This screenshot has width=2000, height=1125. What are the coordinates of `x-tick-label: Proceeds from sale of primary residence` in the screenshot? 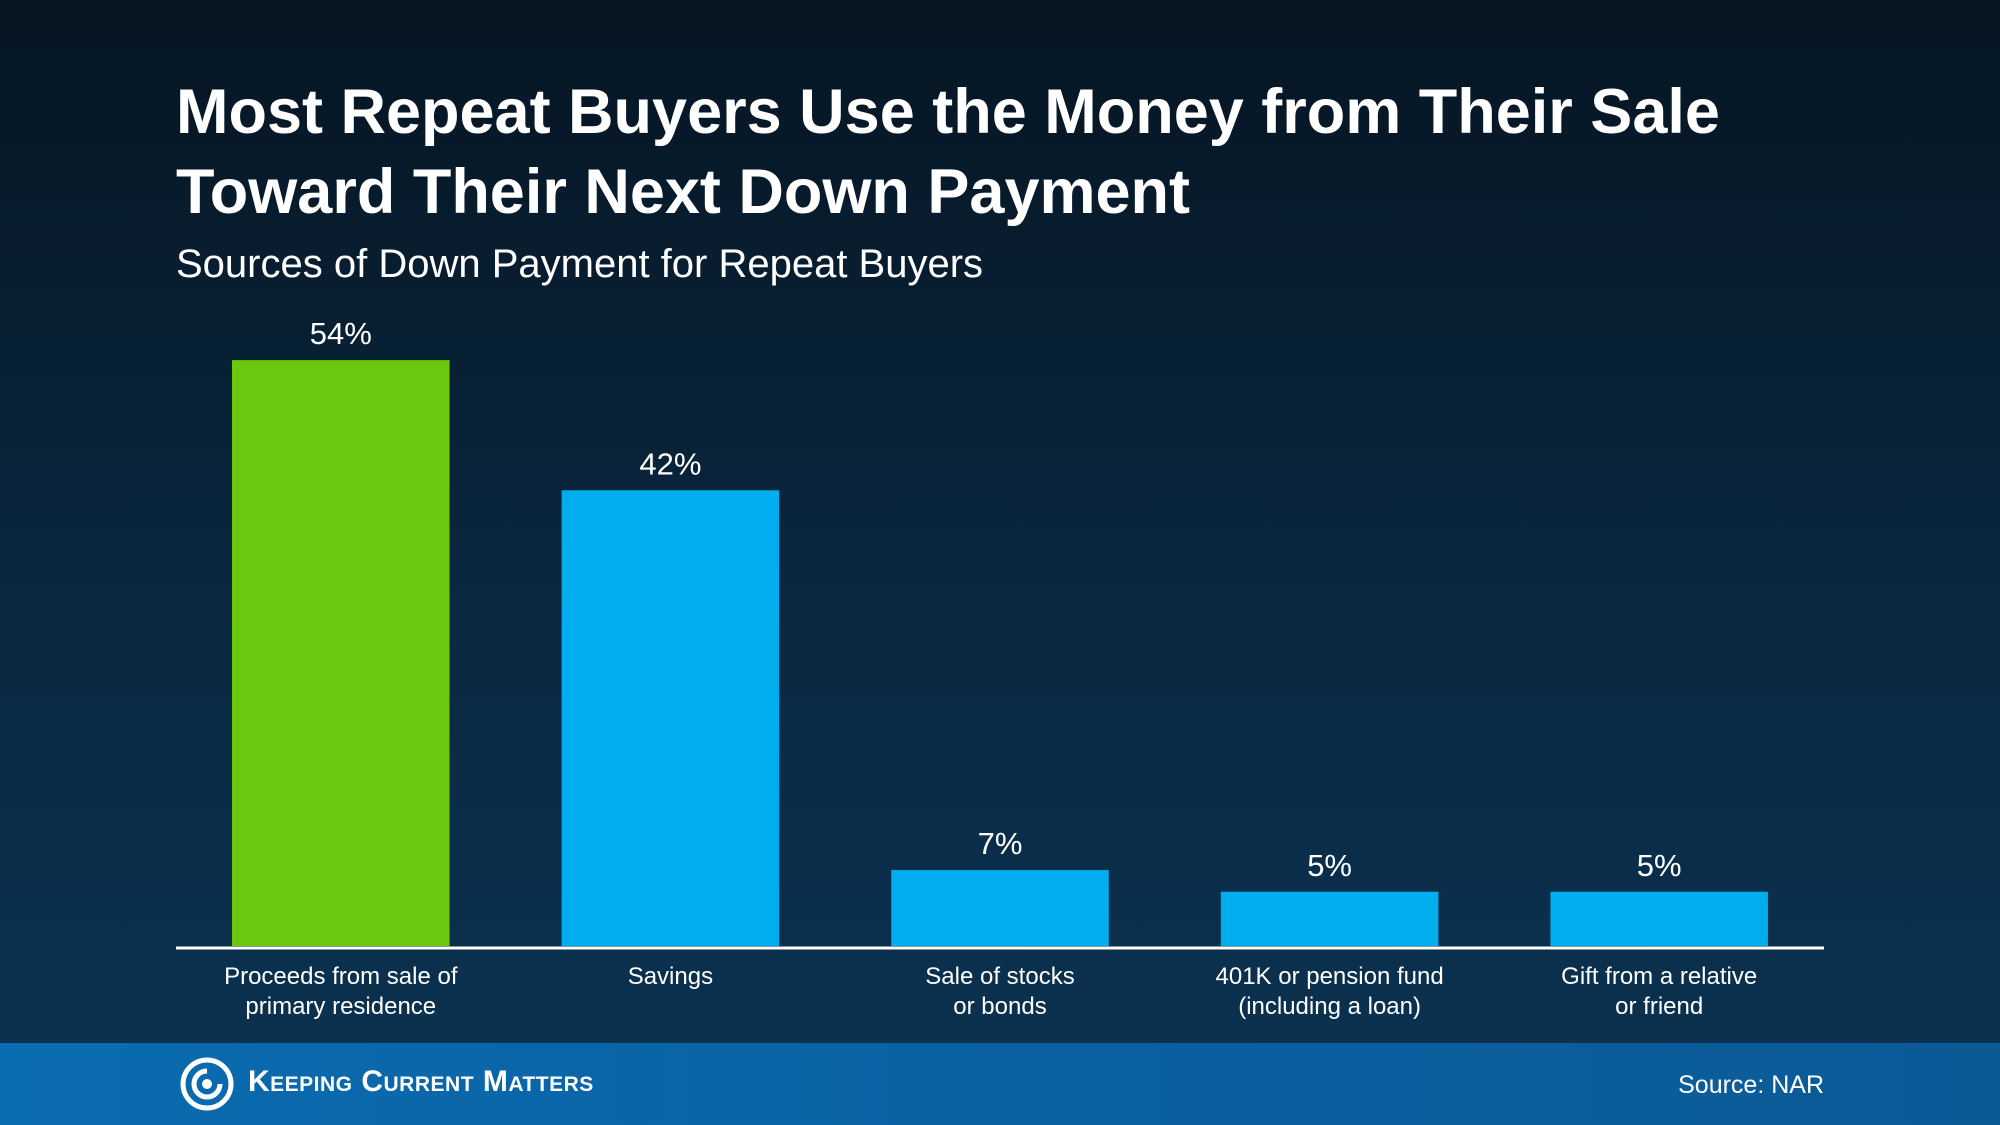 It's located at (341, 991).